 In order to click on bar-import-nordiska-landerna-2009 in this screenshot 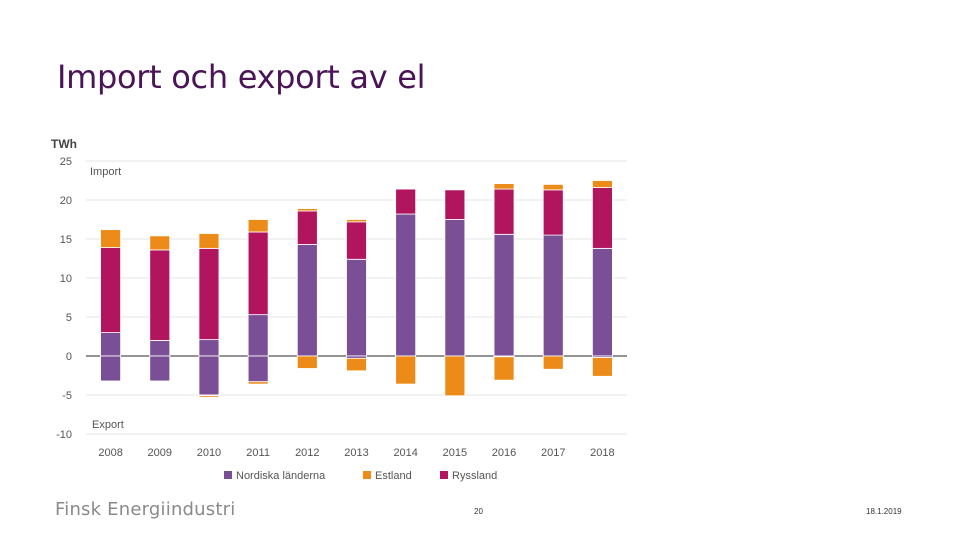, I will do `click(160, 348)`.